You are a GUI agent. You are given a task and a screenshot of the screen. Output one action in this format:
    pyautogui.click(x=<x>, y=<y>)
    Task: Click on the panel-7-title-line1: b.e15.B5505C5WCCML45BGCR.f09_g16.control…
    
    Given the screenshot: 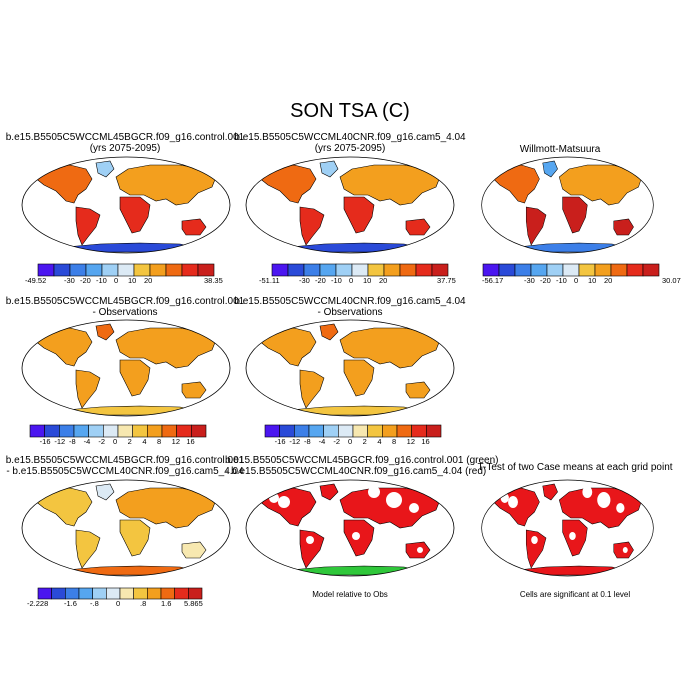 What is the action you would take?
    pyautogui.click(x=362, y=460)
    